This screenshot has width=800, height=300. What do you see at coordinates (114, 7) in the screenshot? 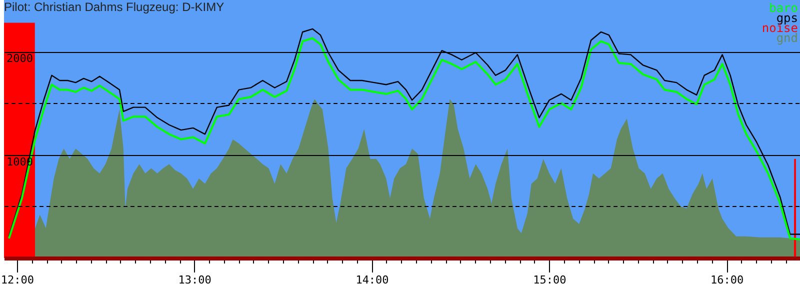
I see `chart-title: Pilot: Christian Dahms Flugzeug: D-KIMY` at bounding box center [114, 7].